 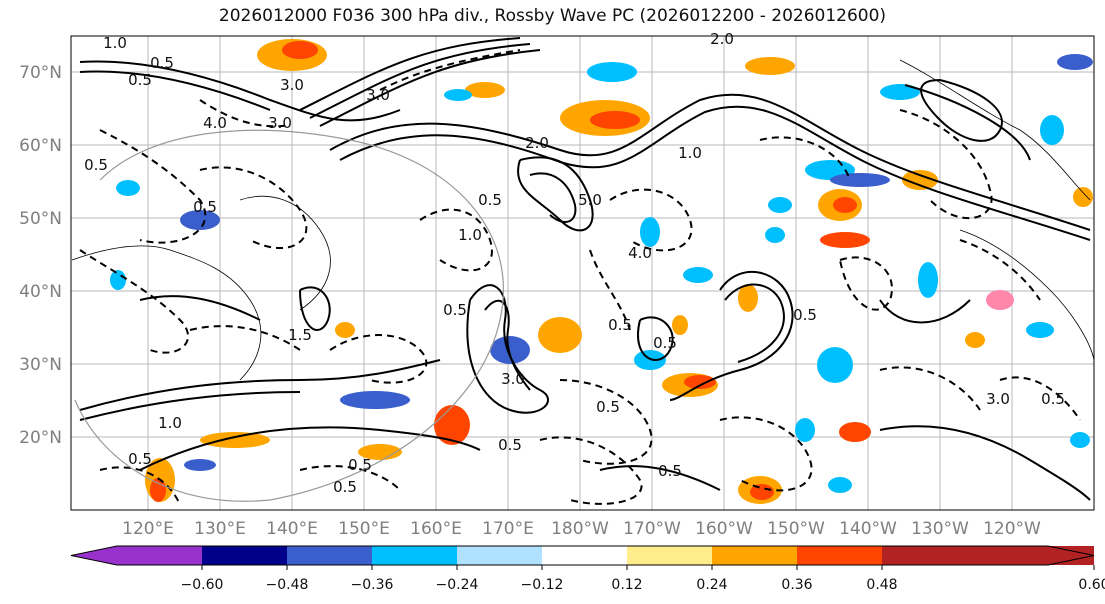 I want to click on lat-label: 30°N, so click(x=40, y=365).